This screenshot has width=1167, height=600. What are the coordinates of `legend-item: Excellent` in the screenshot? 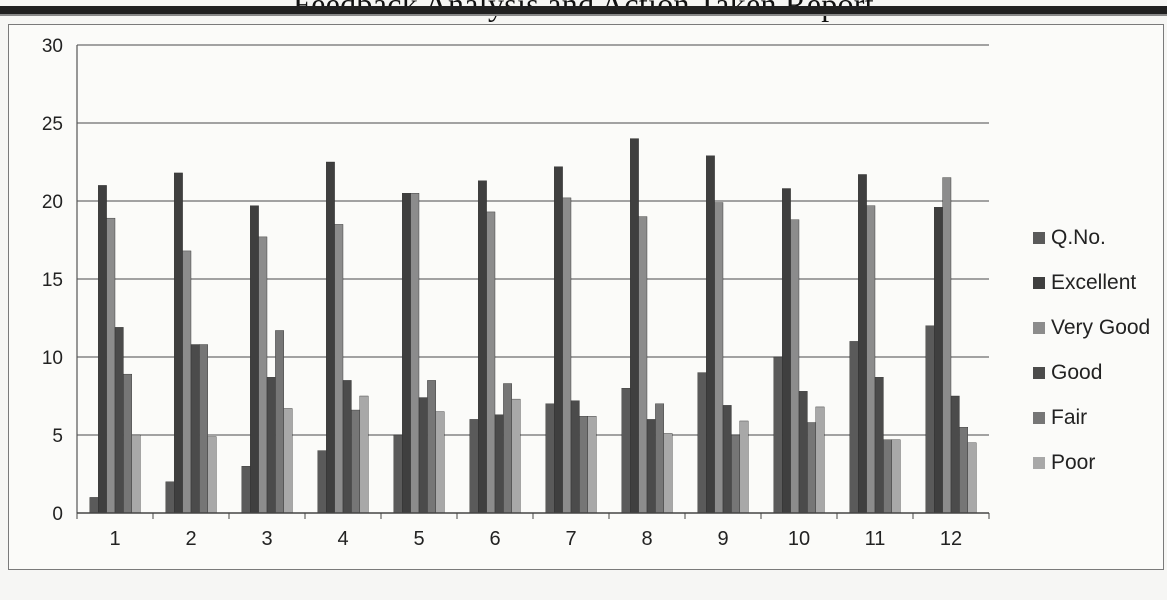 It's located at (1091, 282).